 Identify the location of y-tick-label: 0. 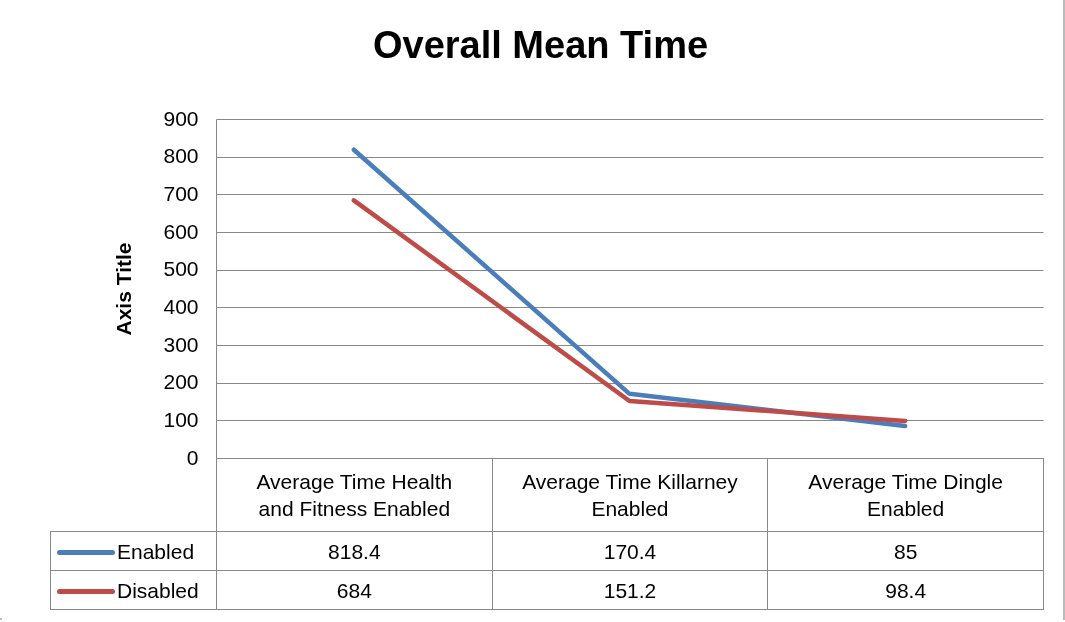
(192, 457).